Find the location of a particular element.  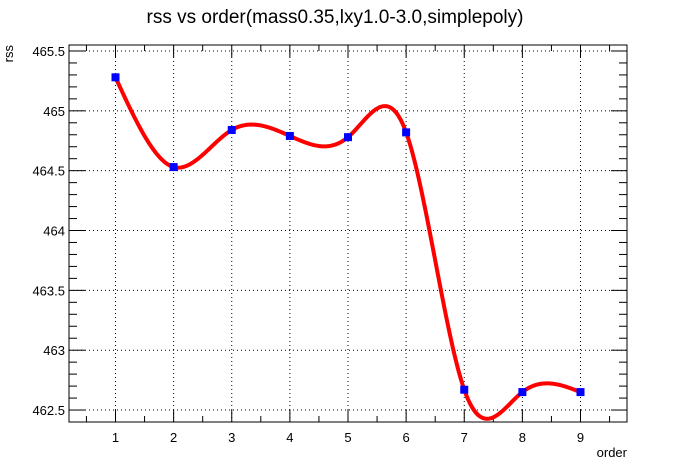

x-tick-label: 9 is located at coordinates (580, 437).